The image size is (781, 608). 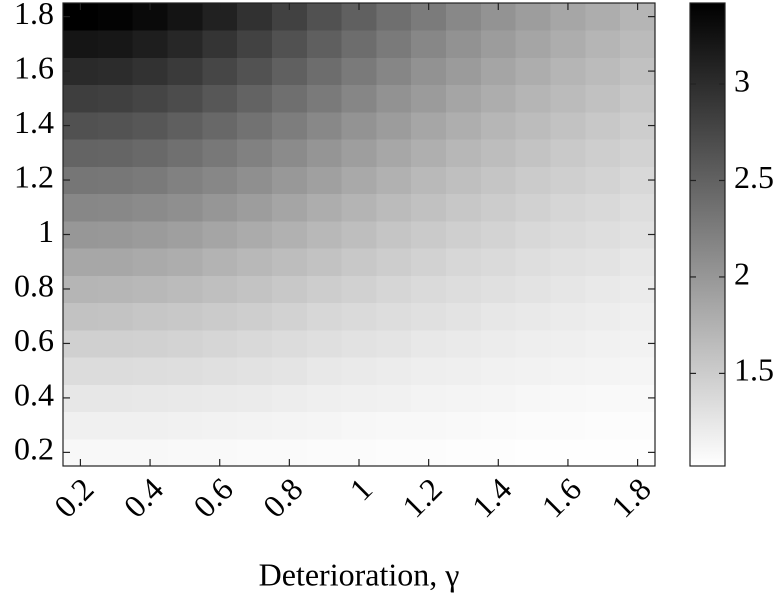 I want to click on x-tick-label: 1.8, so click(x=631, y=498).